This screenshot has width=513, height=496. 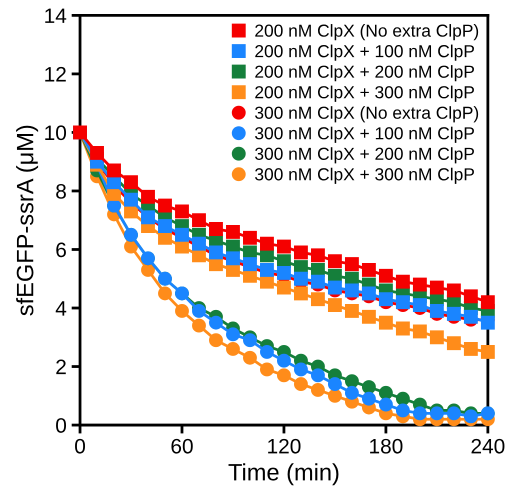 What do you see at coordinates (488, 446) in the screenshot?
I see `x-tick-label: 240` at bounding box center [488, 446].